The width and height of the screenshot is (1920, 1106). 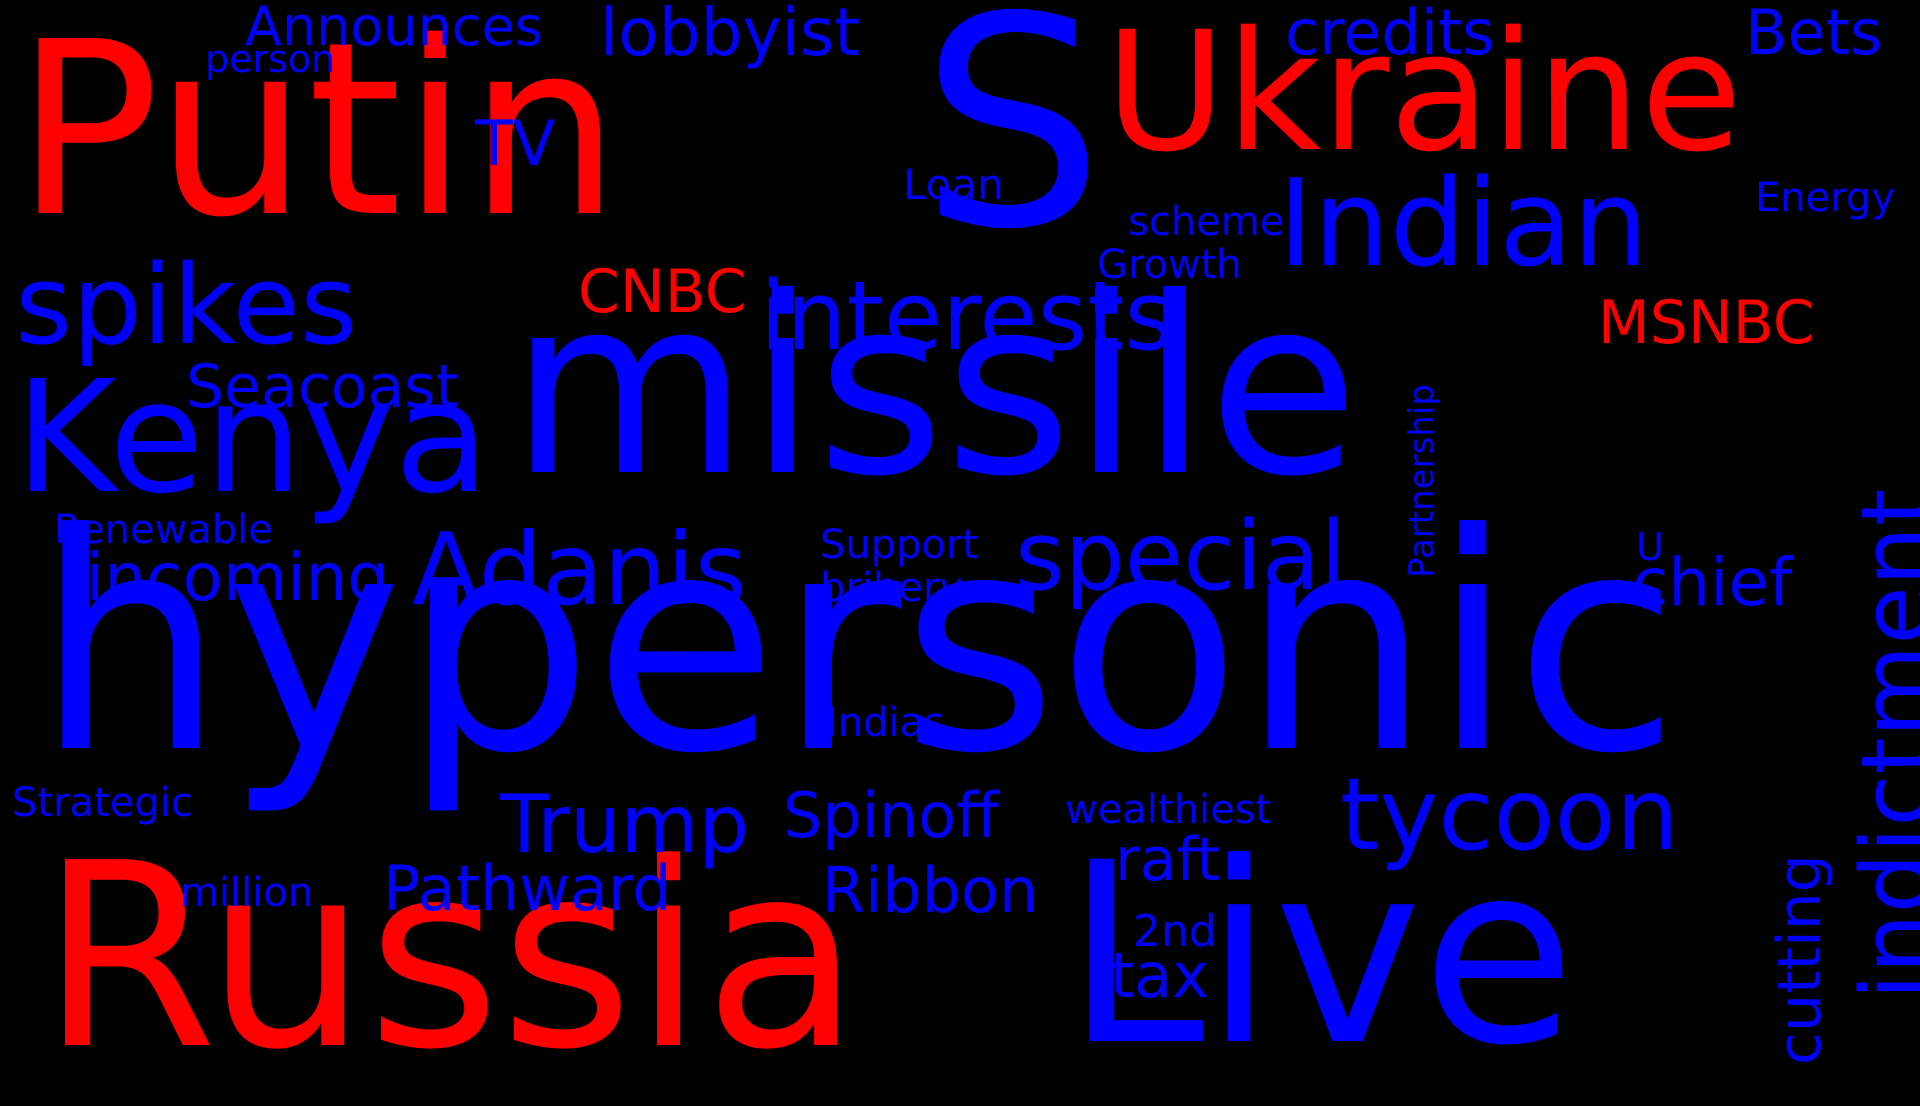 What do you see at coordinates (186, 305) in the screenshot?
I see `word-spikes: spikes` at bounding box center [186, 305].